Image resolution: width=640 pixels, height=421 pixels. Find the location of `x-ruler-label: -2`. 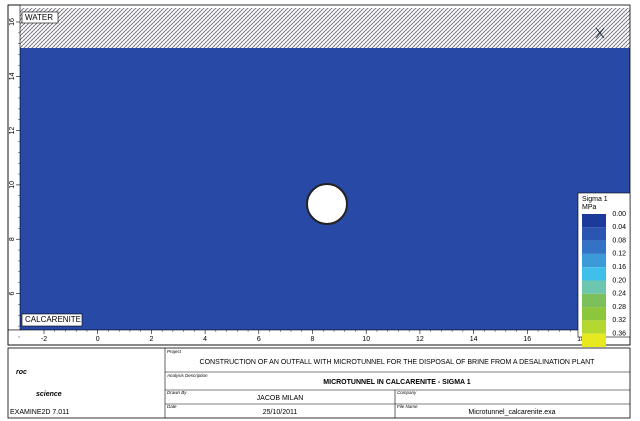

x-ruler-label: -2 is located at coordinates (44, 339).